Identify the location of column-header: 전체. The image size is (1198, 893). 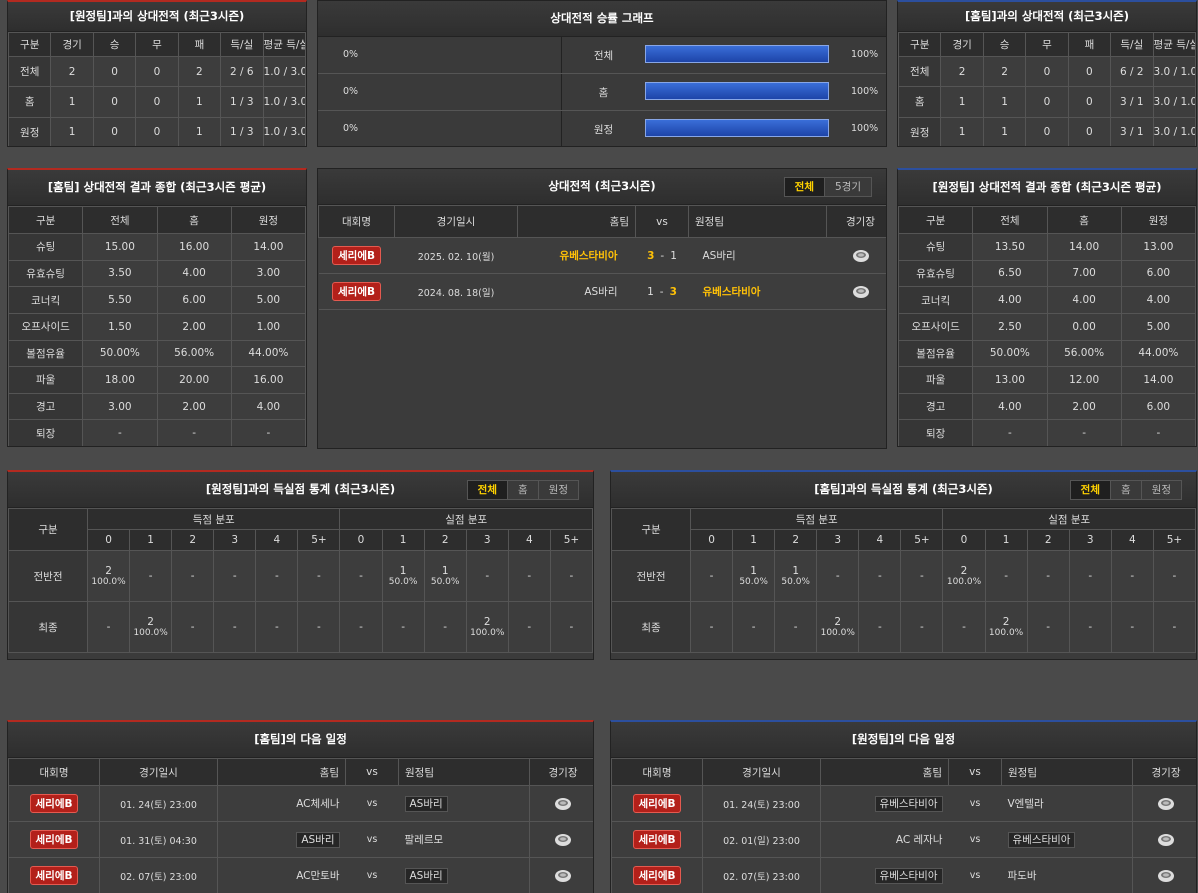
(1010, 220).